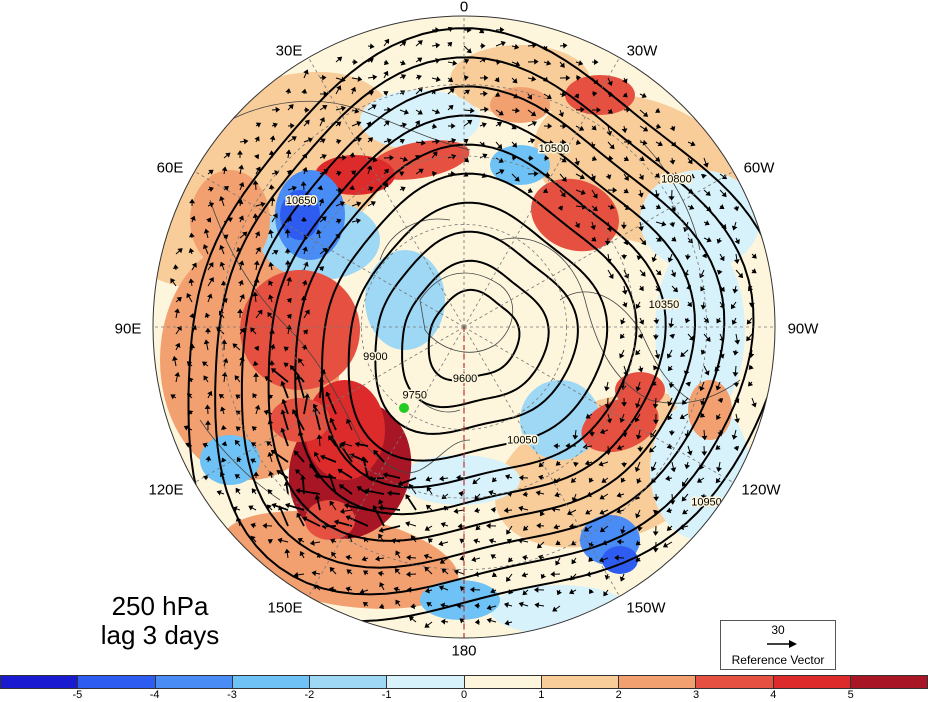  Describe the element at coordinates (522, 440) in the screenshot. I see `contour-label: 10050` at that location.